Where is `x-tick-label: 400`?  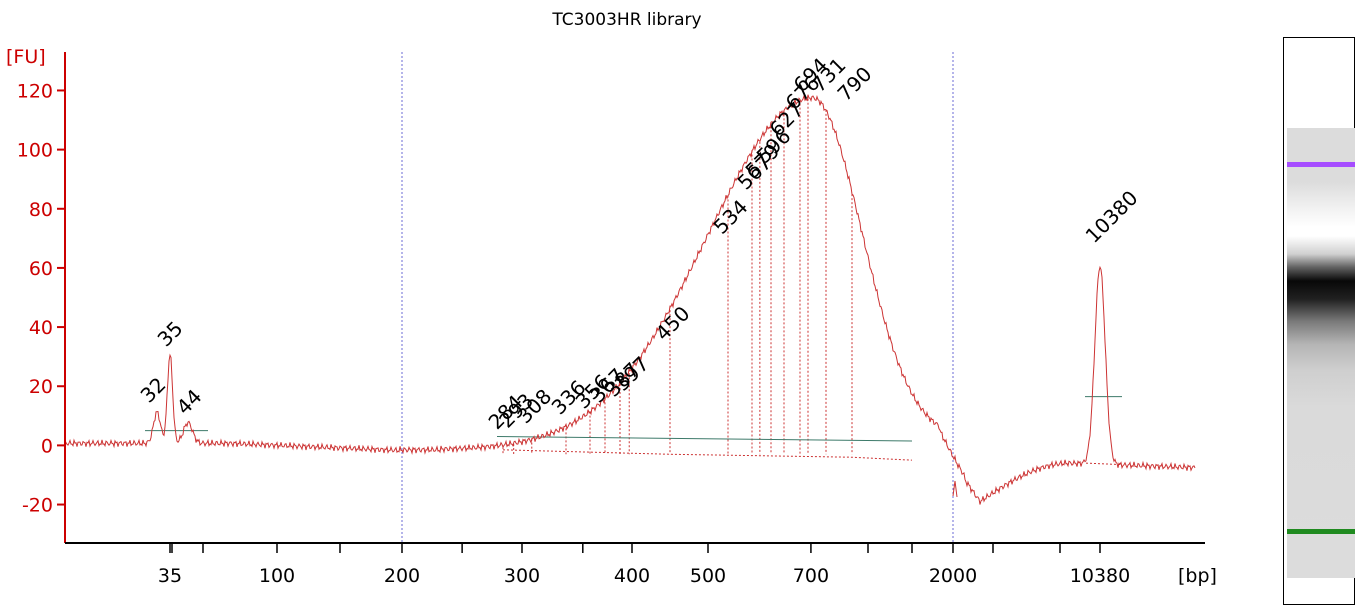 x-tick-label: 400 is located at coordinates (632, 576).